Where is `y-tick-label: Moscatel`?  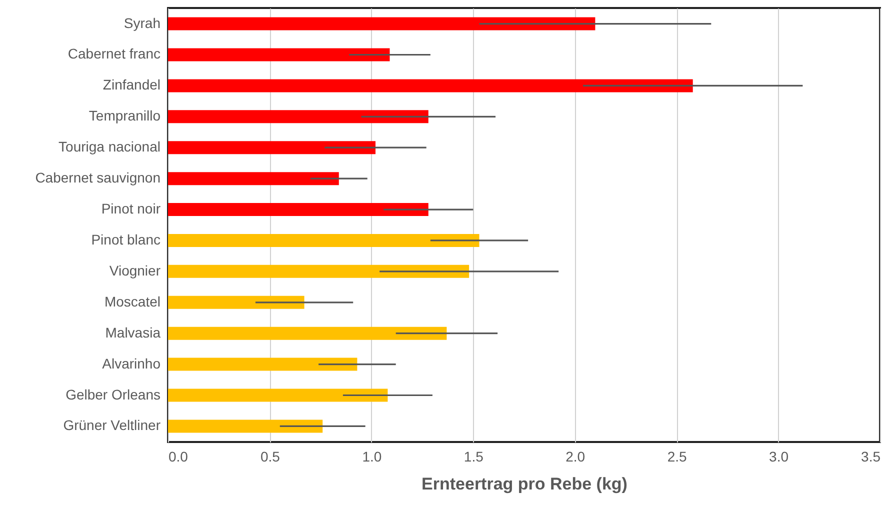 y-tick-label: Moscatel is located at coordinates (132, 301).